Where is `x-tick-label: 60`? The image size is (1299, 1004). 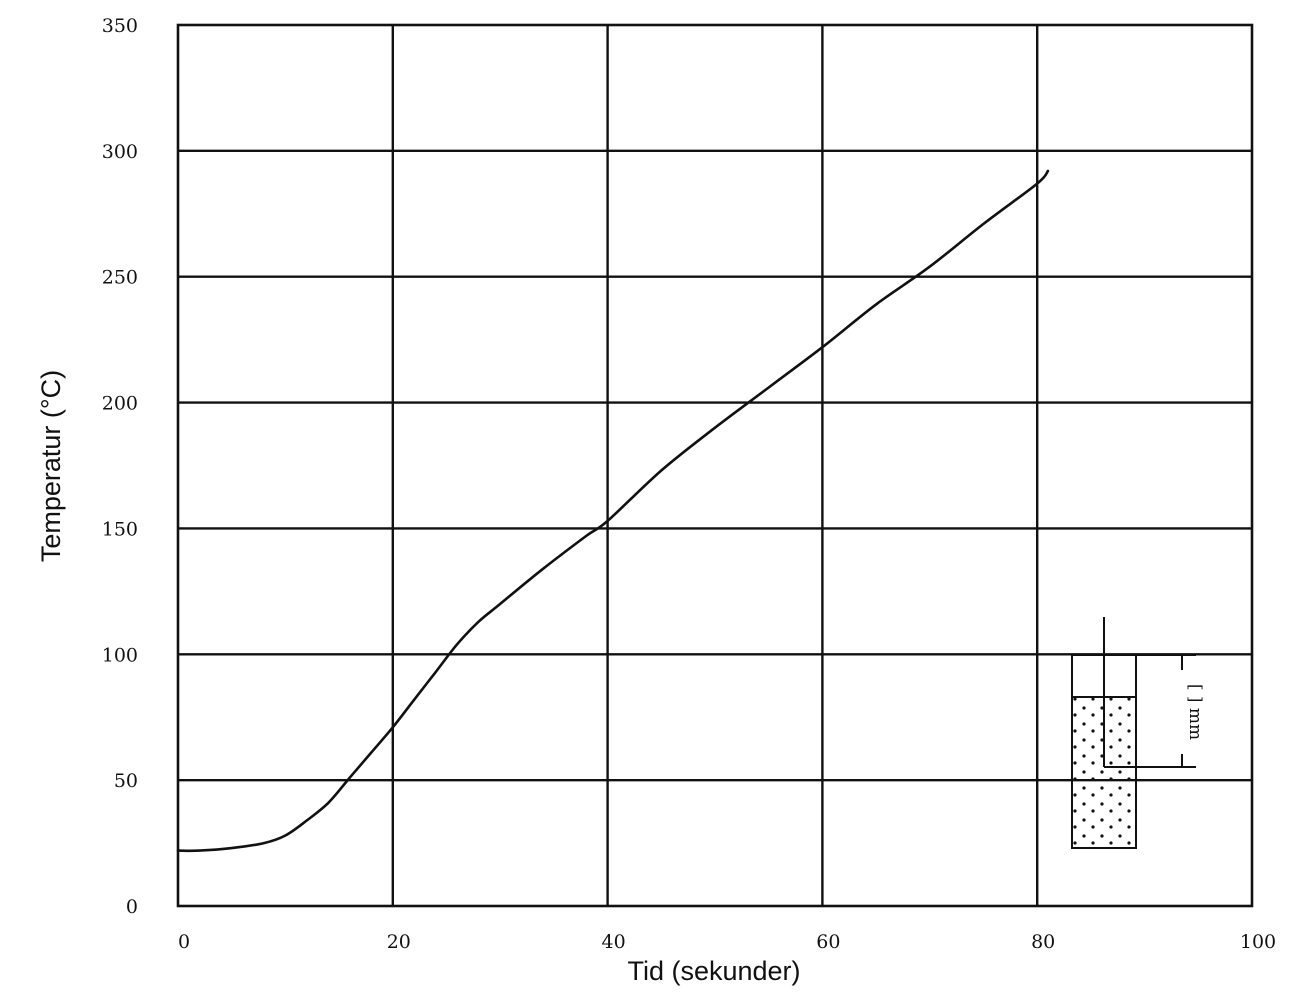 x-tick-label: 60 is located at coordinates (828, 942).